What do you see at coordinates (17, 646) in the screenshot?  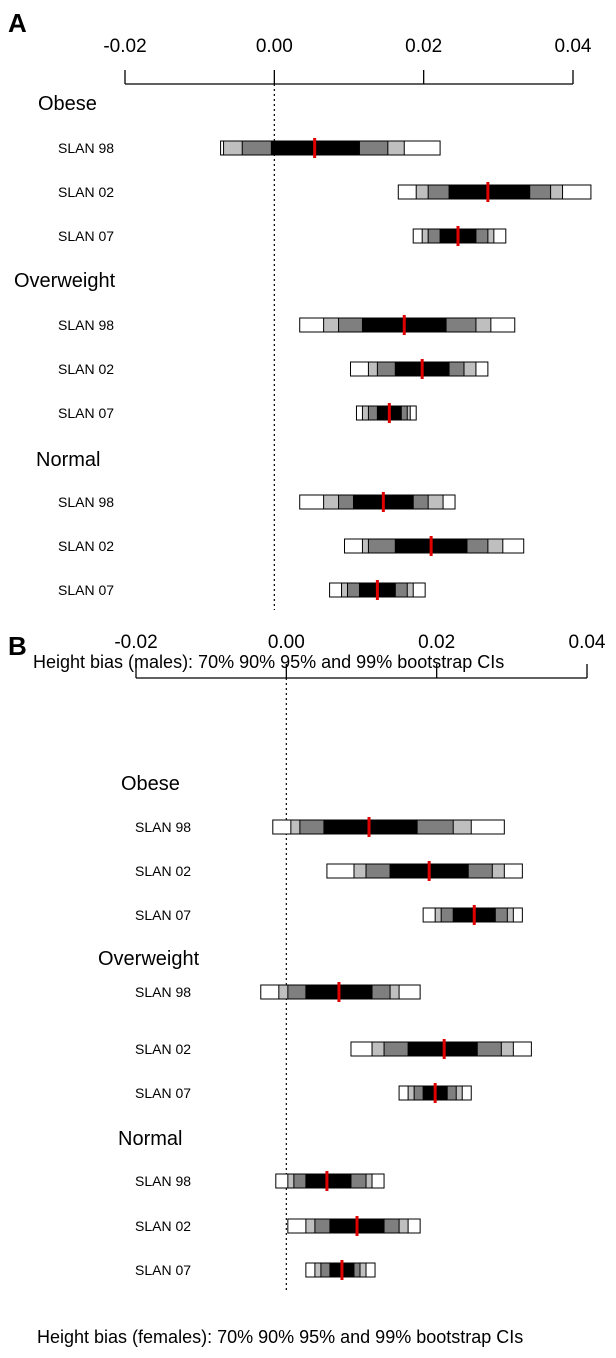 I see `panel-letter: B` at bounding box center [17, 646].